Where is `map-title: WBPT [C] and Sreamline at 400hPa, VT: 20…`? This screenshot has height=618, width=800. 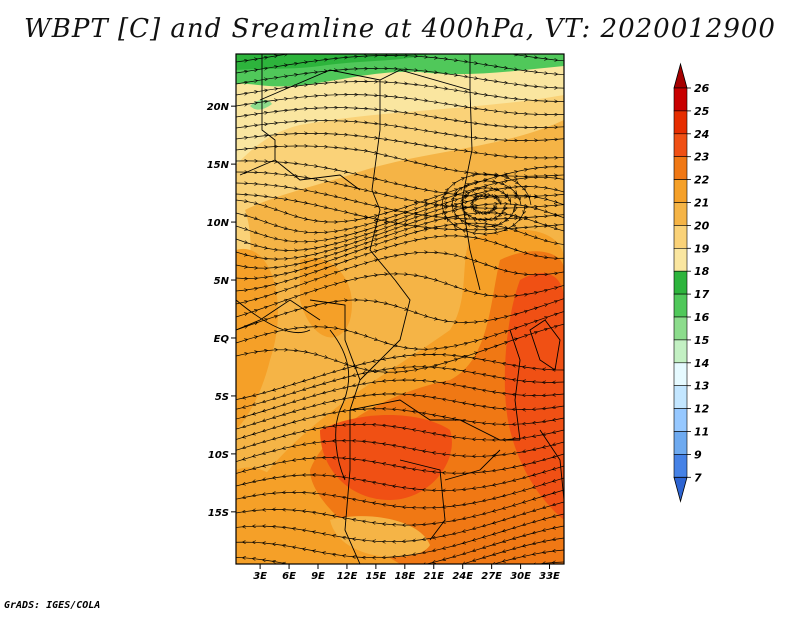
map-title: WBPT [C] and Sreamline at 400hPa, VT: 20… is located at coordinates (400, 29).